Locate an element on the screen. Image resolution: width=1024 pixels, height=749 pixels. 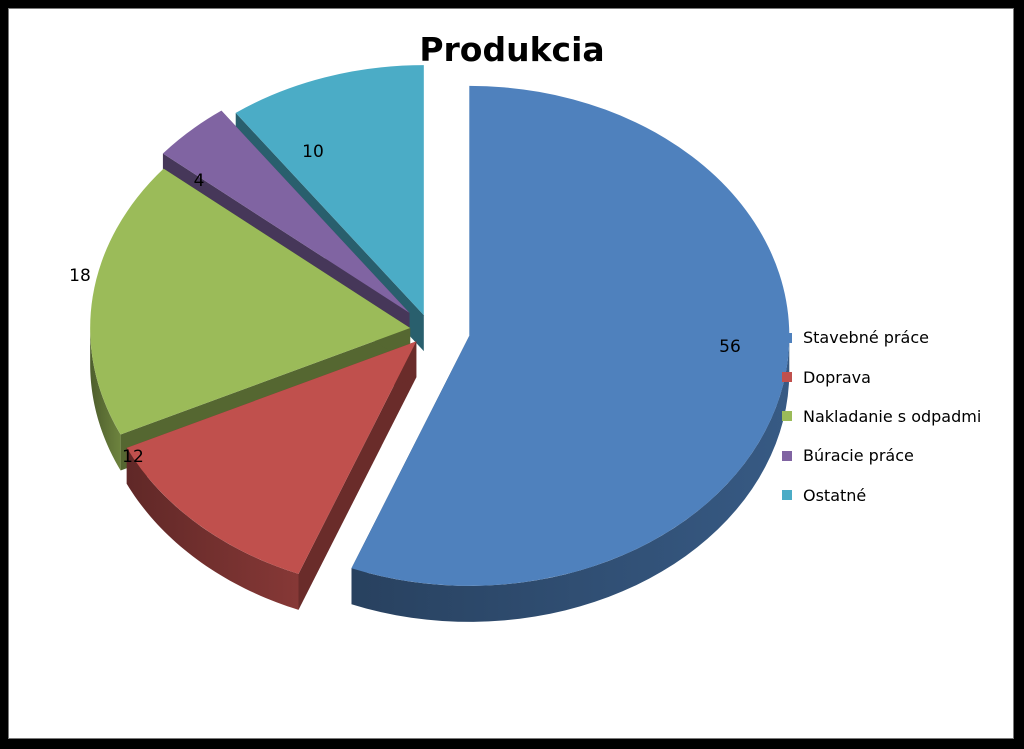
legend-item: Nakladanie s odpadmi is located at coordinates (881, 416).